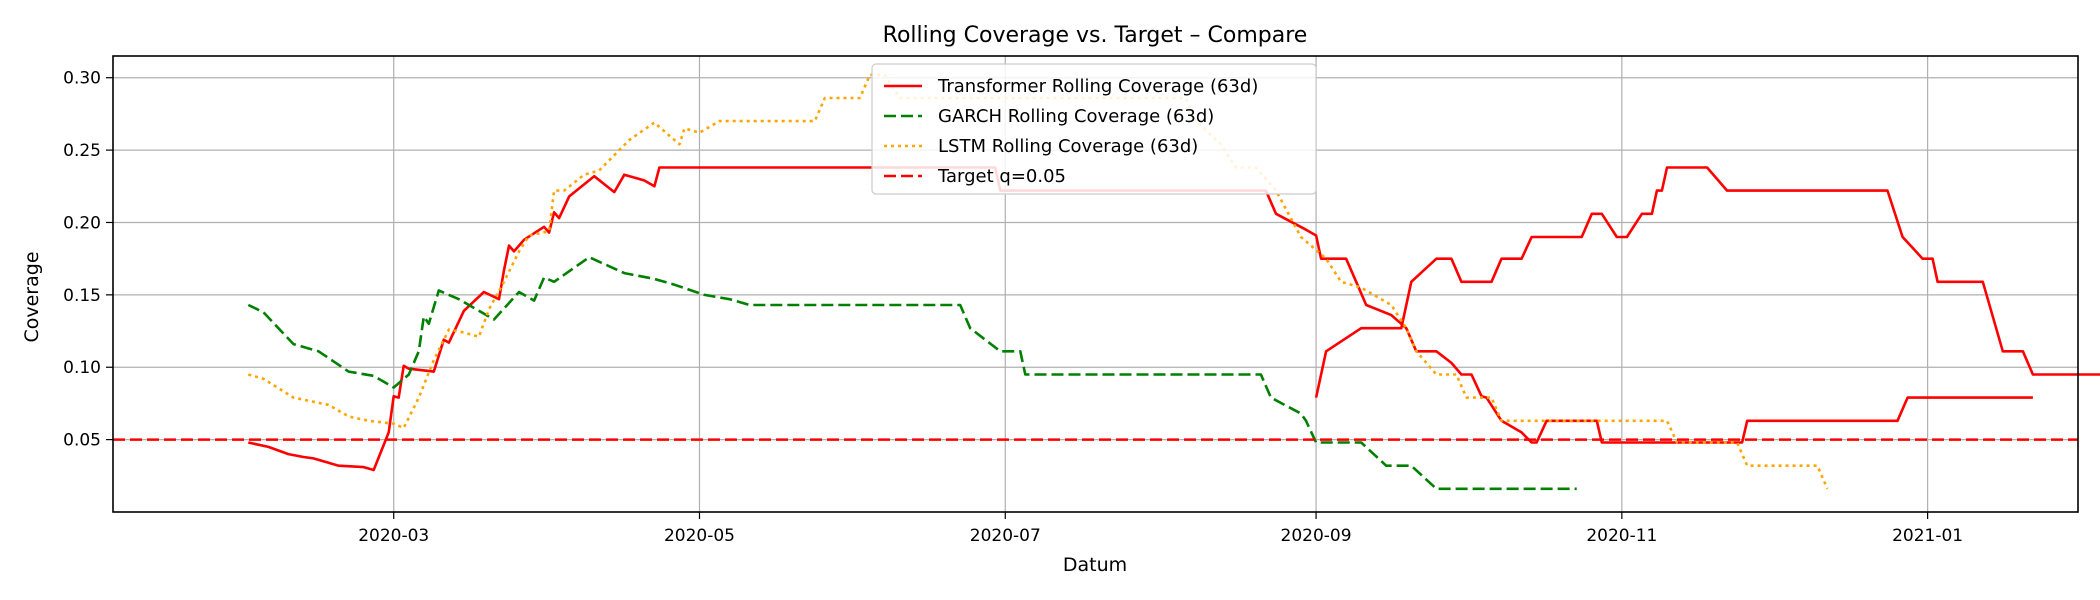 The image size is (2100, 600). What do you see at coordinates (1076, 116) in the screenshot?
I see `legend-label: GARCH Rolling Coverage (63d)` at bounding box center [1076, 116].